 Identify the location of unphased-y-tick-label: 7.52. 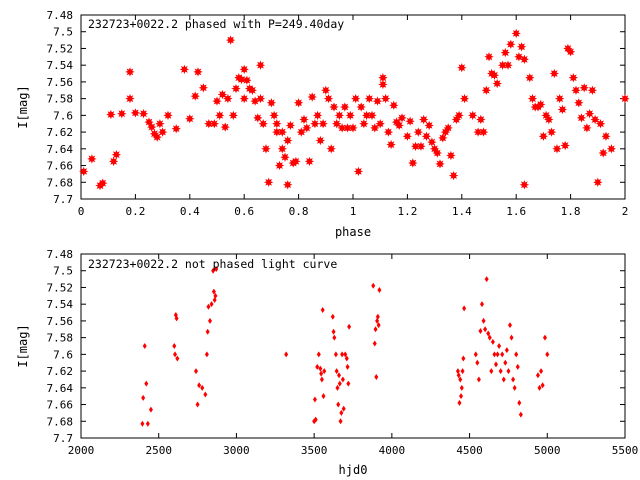
(60, 287).